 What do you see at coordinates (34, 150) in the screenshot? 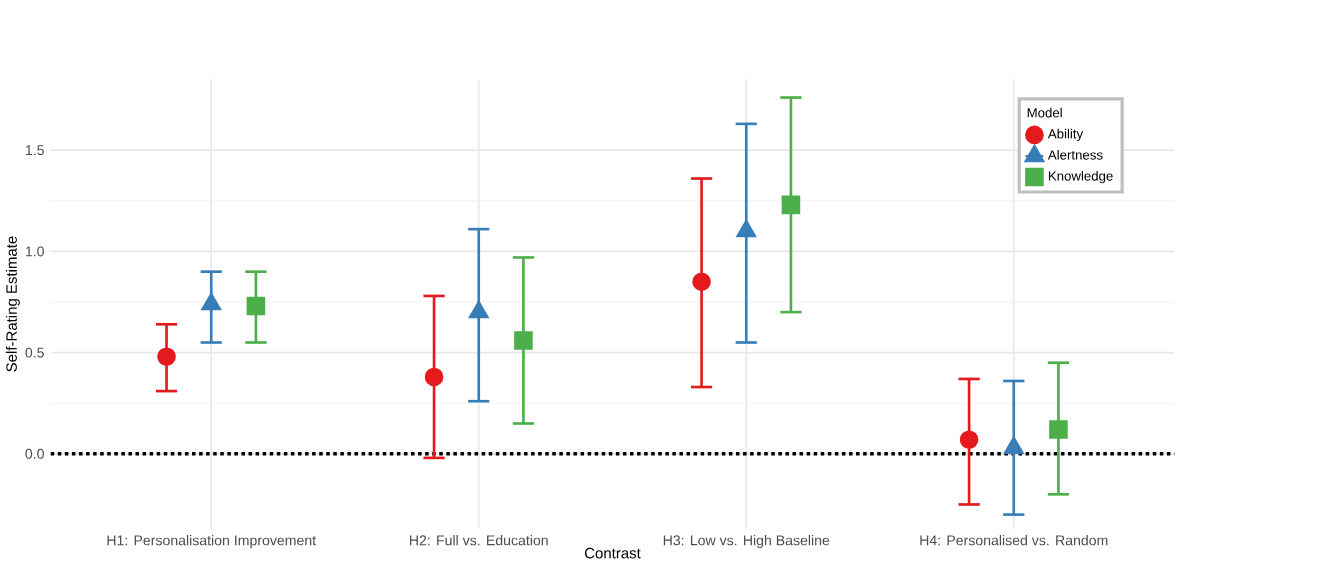
I see `y-tick-label: 1.5` at bounding box center [34, 150].